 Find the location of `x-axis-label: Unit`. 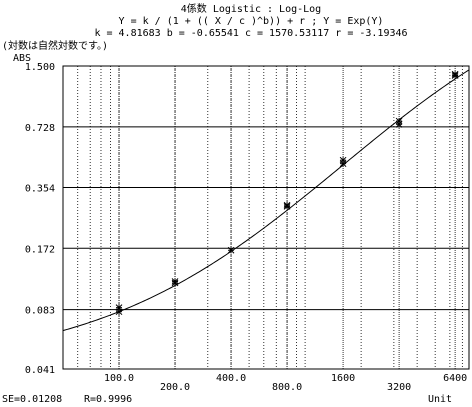

x-axis-label: Unit is located at coordinates (440, 399).